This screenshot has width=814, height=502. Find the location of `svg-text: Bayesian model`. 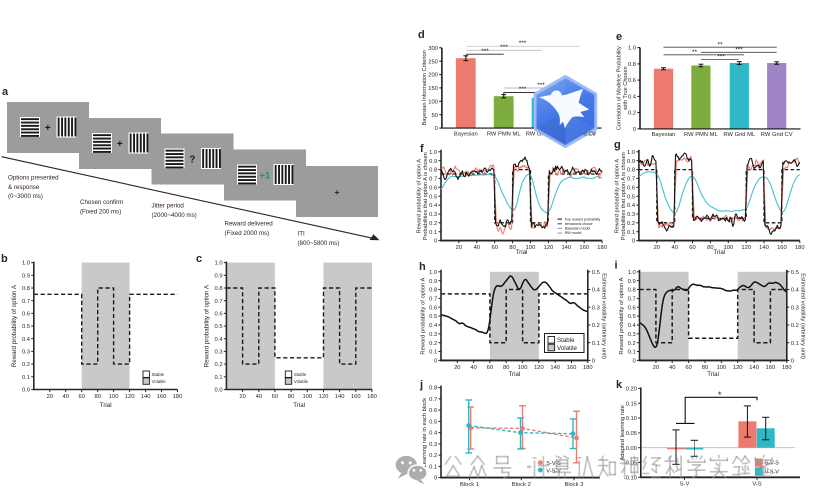

svg-text: Bayesian model is located at coordinates (578, 229).